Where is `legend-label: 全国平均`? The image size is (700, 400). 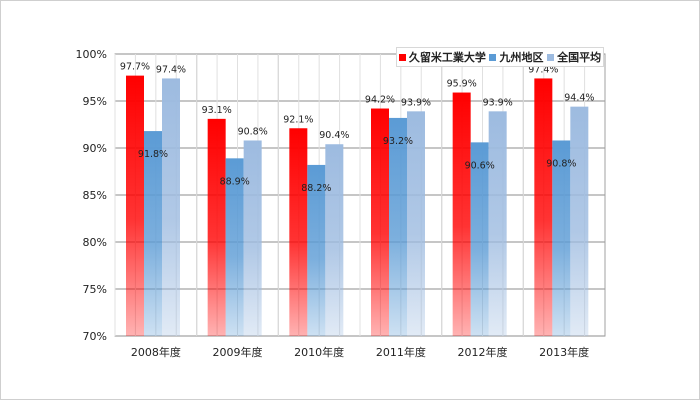 legend-label: 全国平均 is located at coordinates (579, 57).